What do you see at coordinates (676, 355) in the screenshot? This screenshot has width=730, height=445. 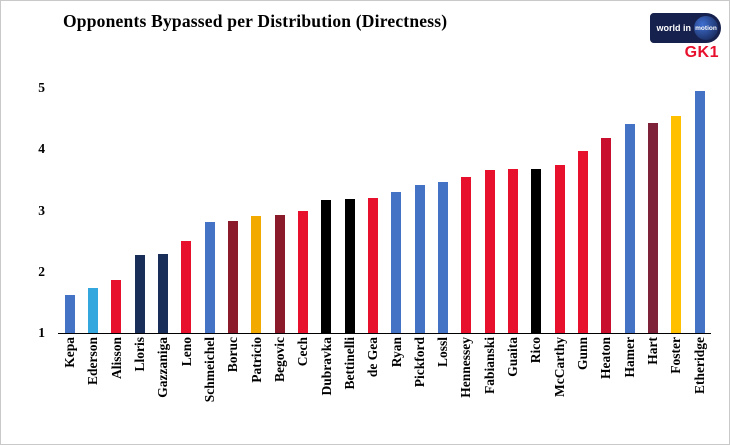 I see `x-label: Foster` at bounding box center [676, 355].